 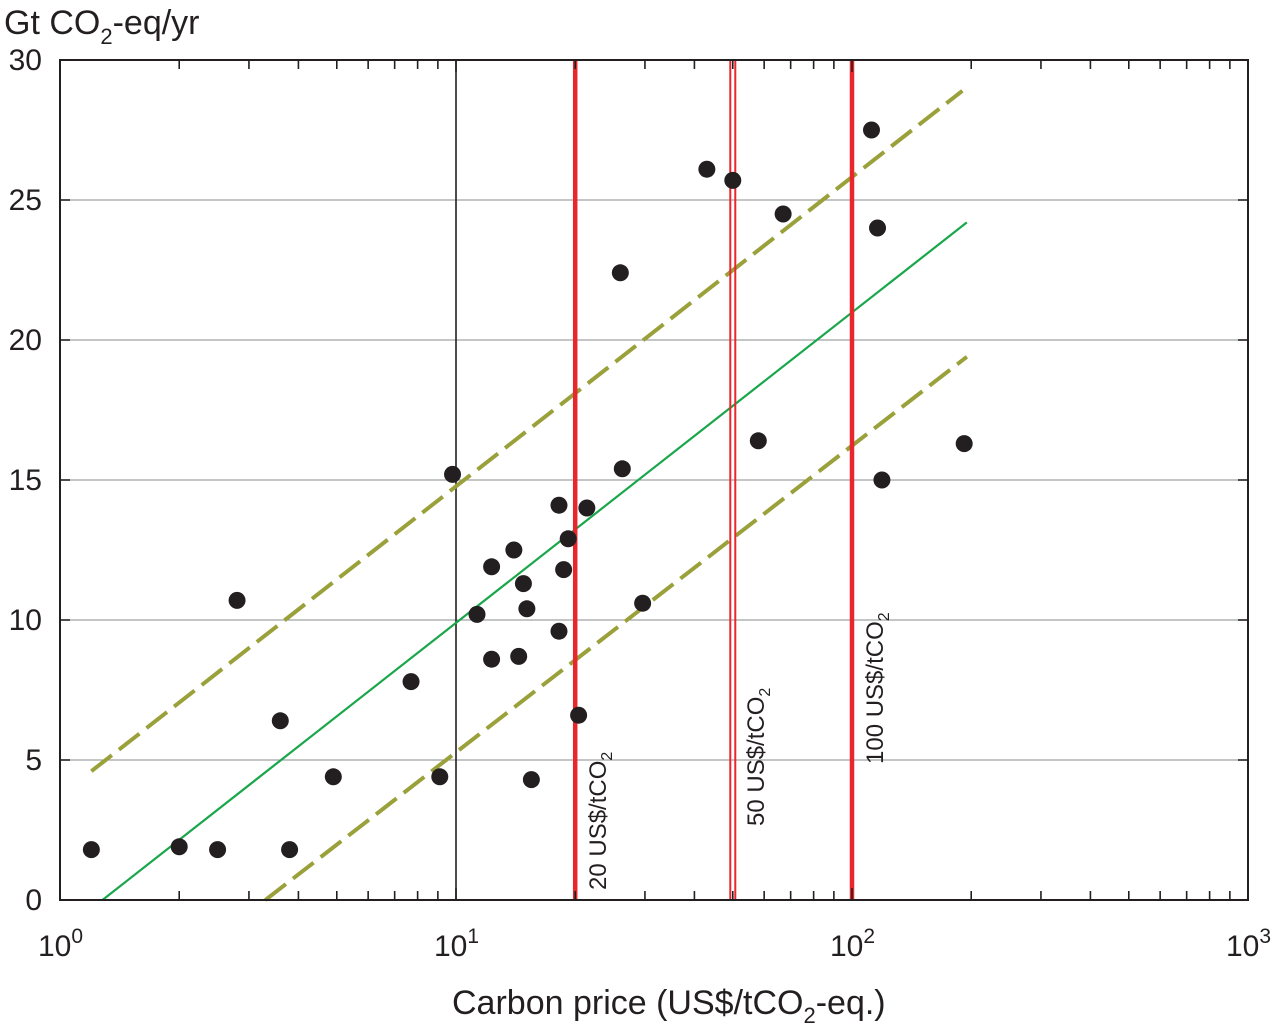 I want to click on price-label-50: 50 US$/tCO2, so click(x=758, y=757).